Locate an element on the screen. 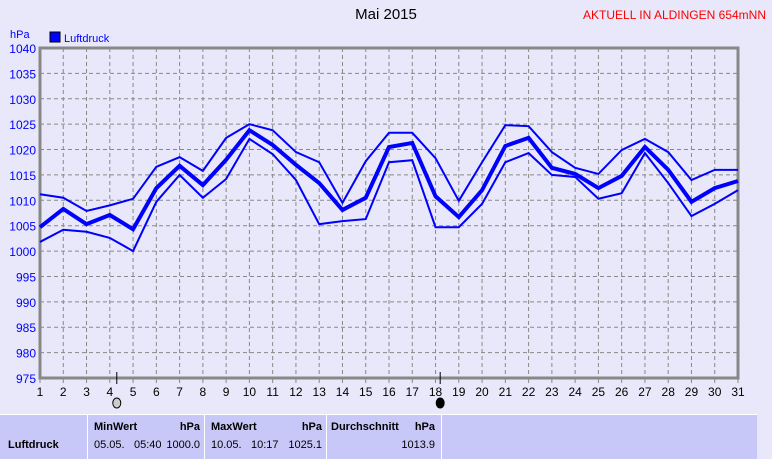 The height and width of the screenshot is (459, 772). x-tick-label: 20 is located at coordinates (482, 392).